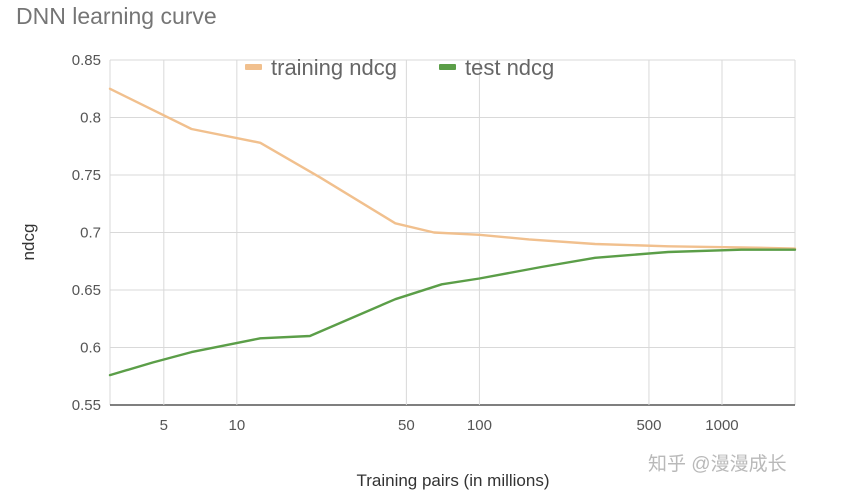 This screenshot has height=500, width=852. I want to click on y-axis-label: ndcg, so click(28, 242).